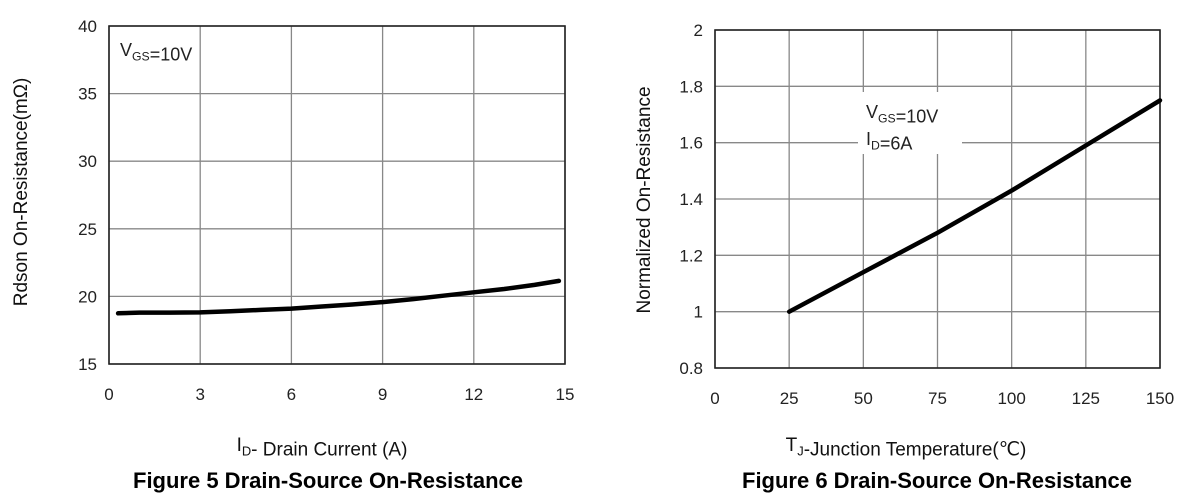 This screenshot has width=1189, height=501. What do you see at coordinates (906, 448) in the screenshot?
I see `x-axis-label: TJ-Junction Temperature(℃)` at bounding box center [906, 448].